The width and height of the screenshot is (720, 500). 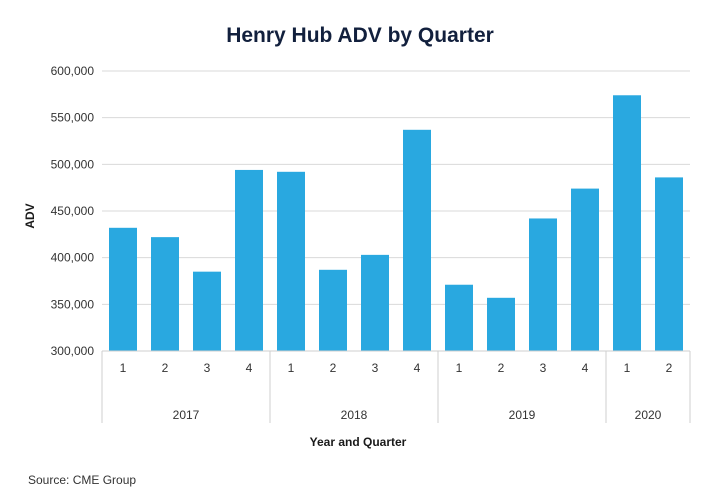 What do you see at coordinates (186, 415) in the screenshot?
I see `year-group-label: 2017` at bounding box center [186, 415].